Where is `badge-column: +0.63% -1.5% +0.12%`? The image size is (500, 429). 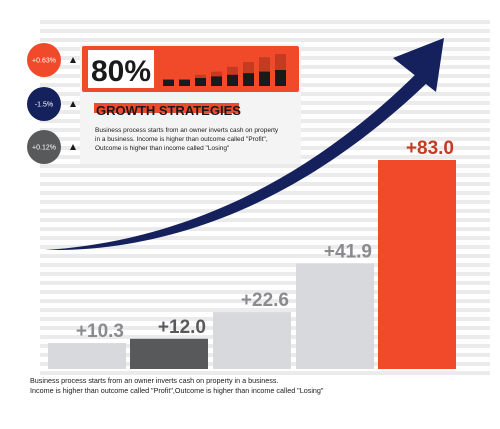 badge-column: +0.63% -1.5% +0.12% is located at coordinates (51, 103).